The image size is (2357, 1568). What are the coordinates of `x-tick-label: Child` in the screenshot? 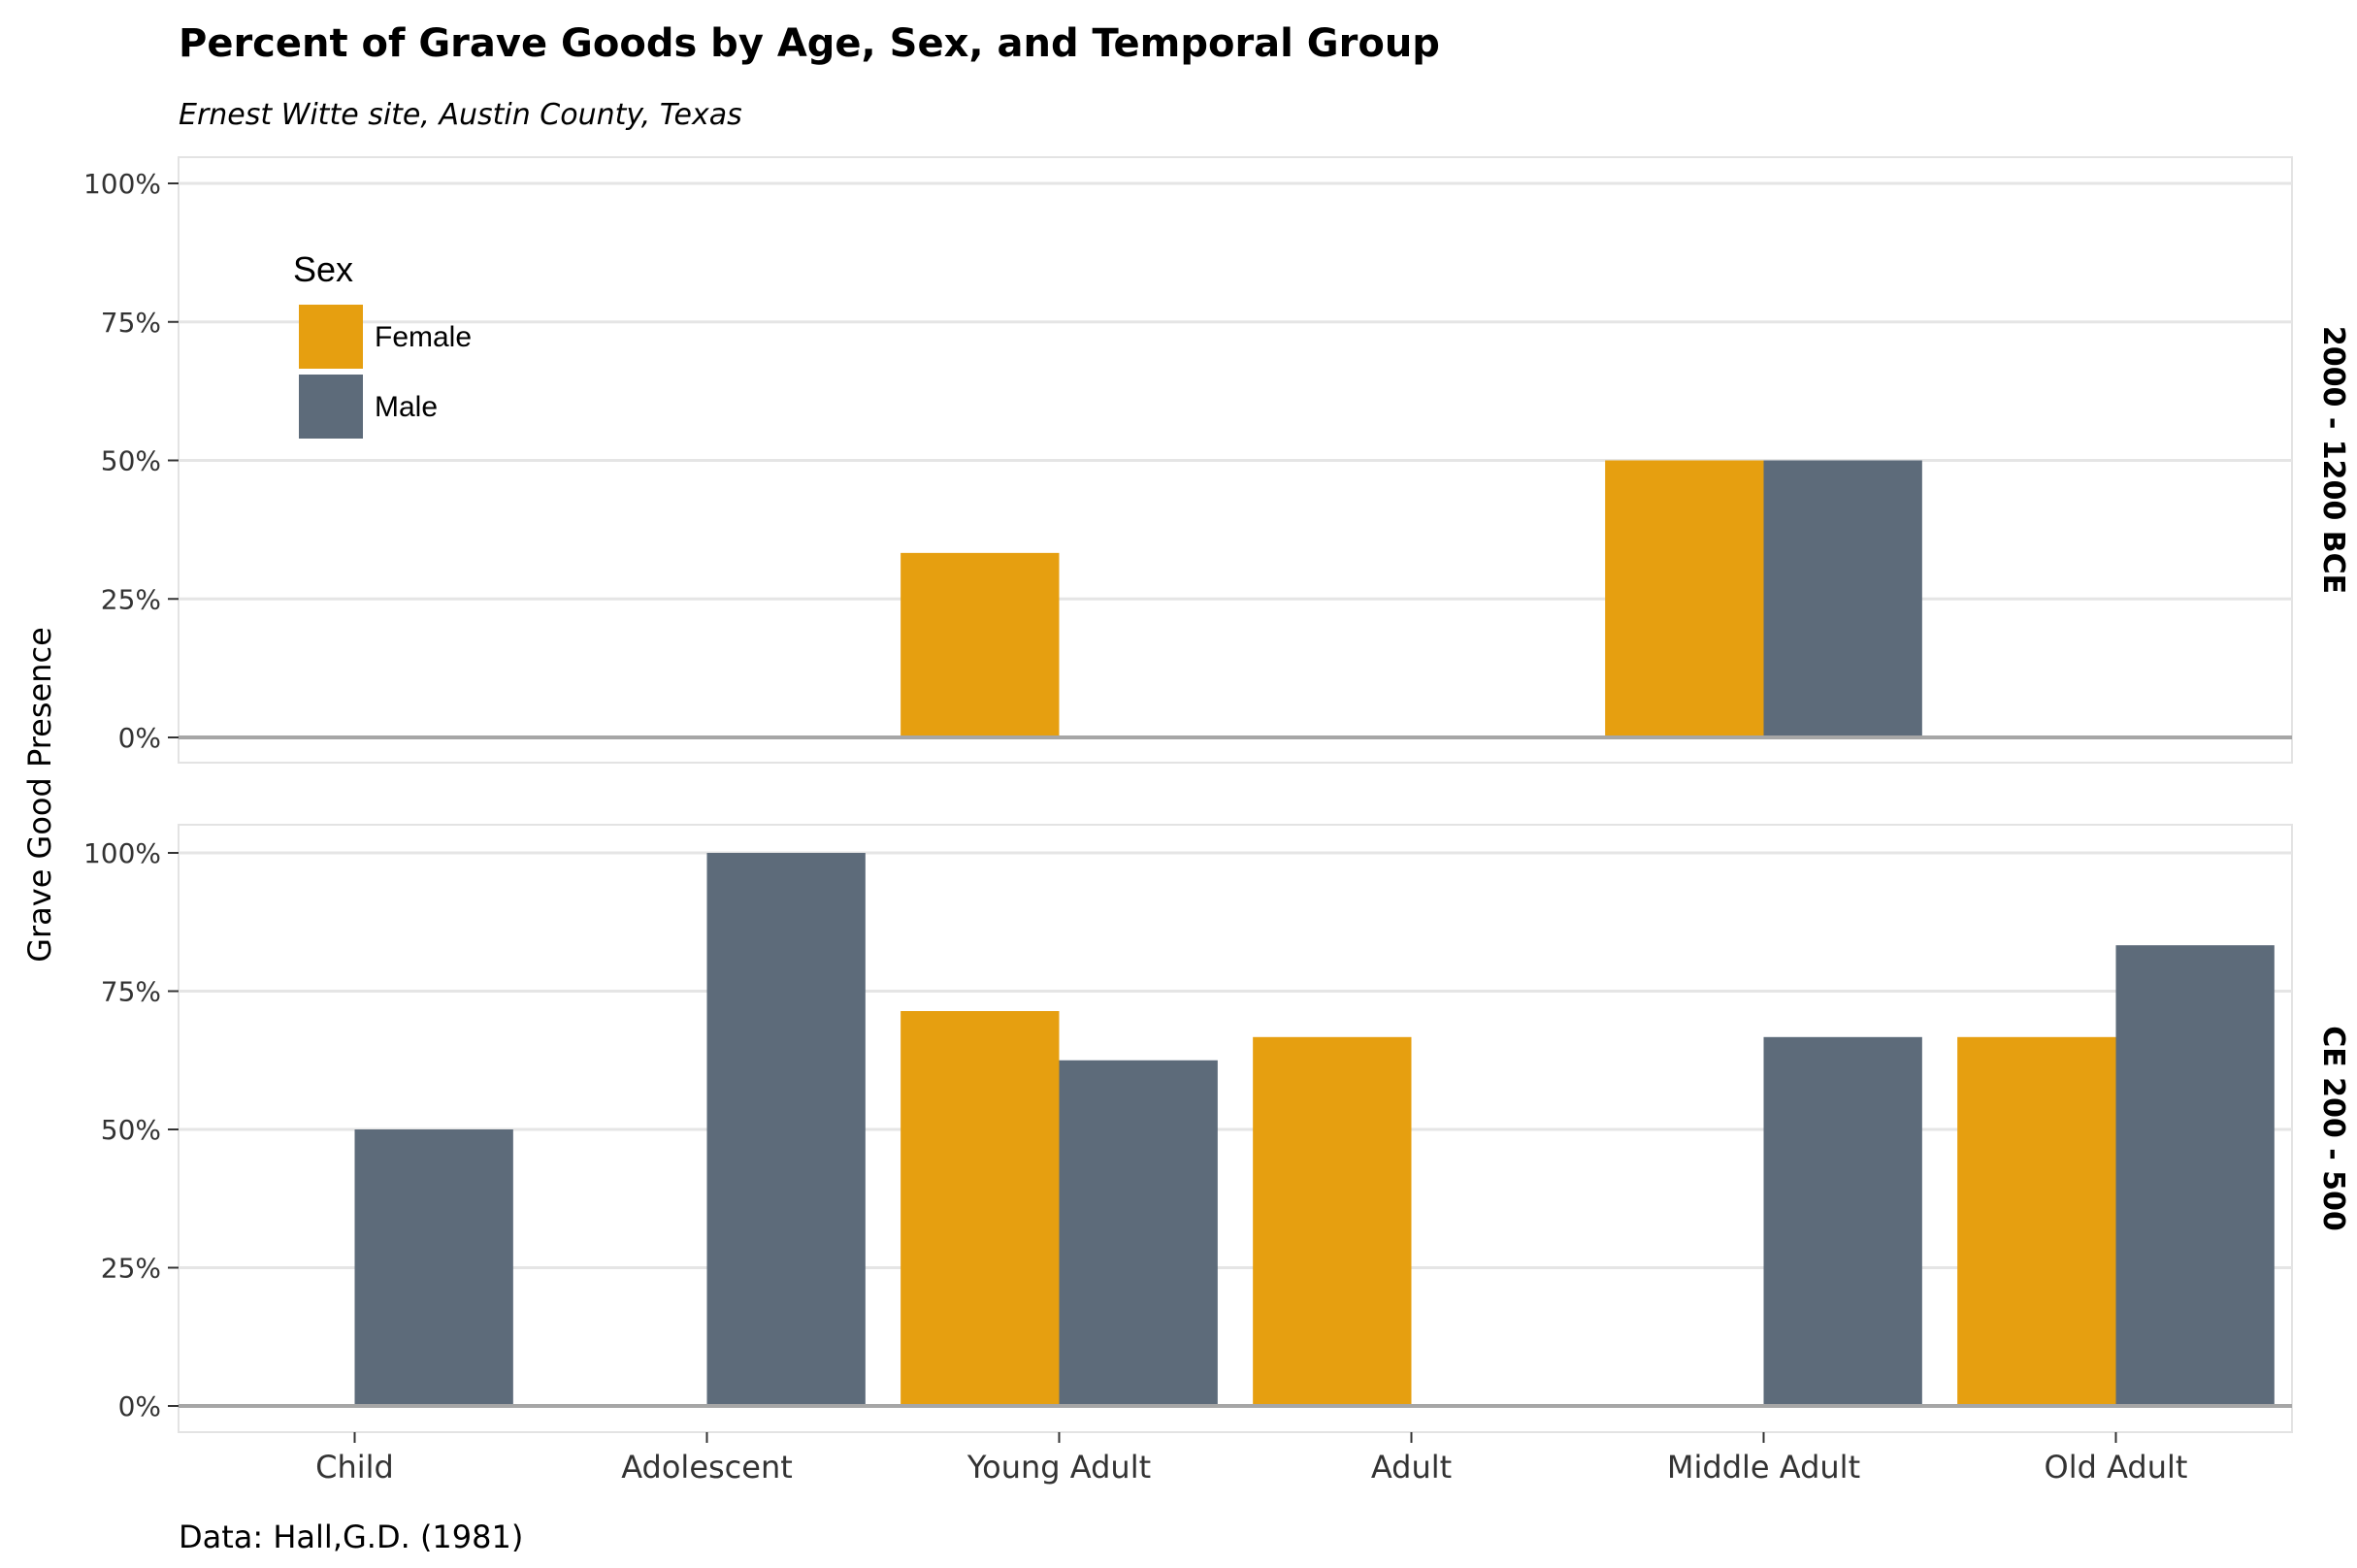 It's located at (354, 1467).